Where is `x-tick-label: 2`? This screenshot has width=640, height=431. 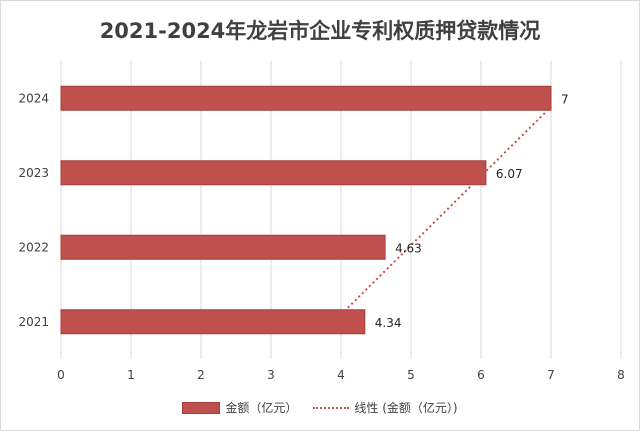
x-tick-label: 2 is located at coordinates (201, 375).